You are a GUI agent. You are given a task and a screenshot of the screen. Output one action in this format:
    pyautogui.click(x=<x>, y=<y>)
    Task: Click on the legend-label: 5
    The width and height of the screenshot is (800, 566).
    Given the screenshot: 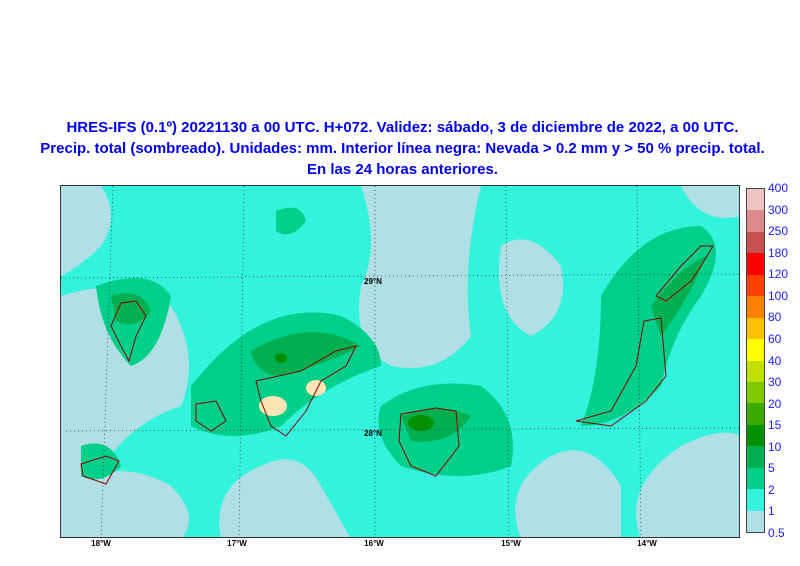 What is the action you would take?
    pyautogui.click(x=771, y=468)
    